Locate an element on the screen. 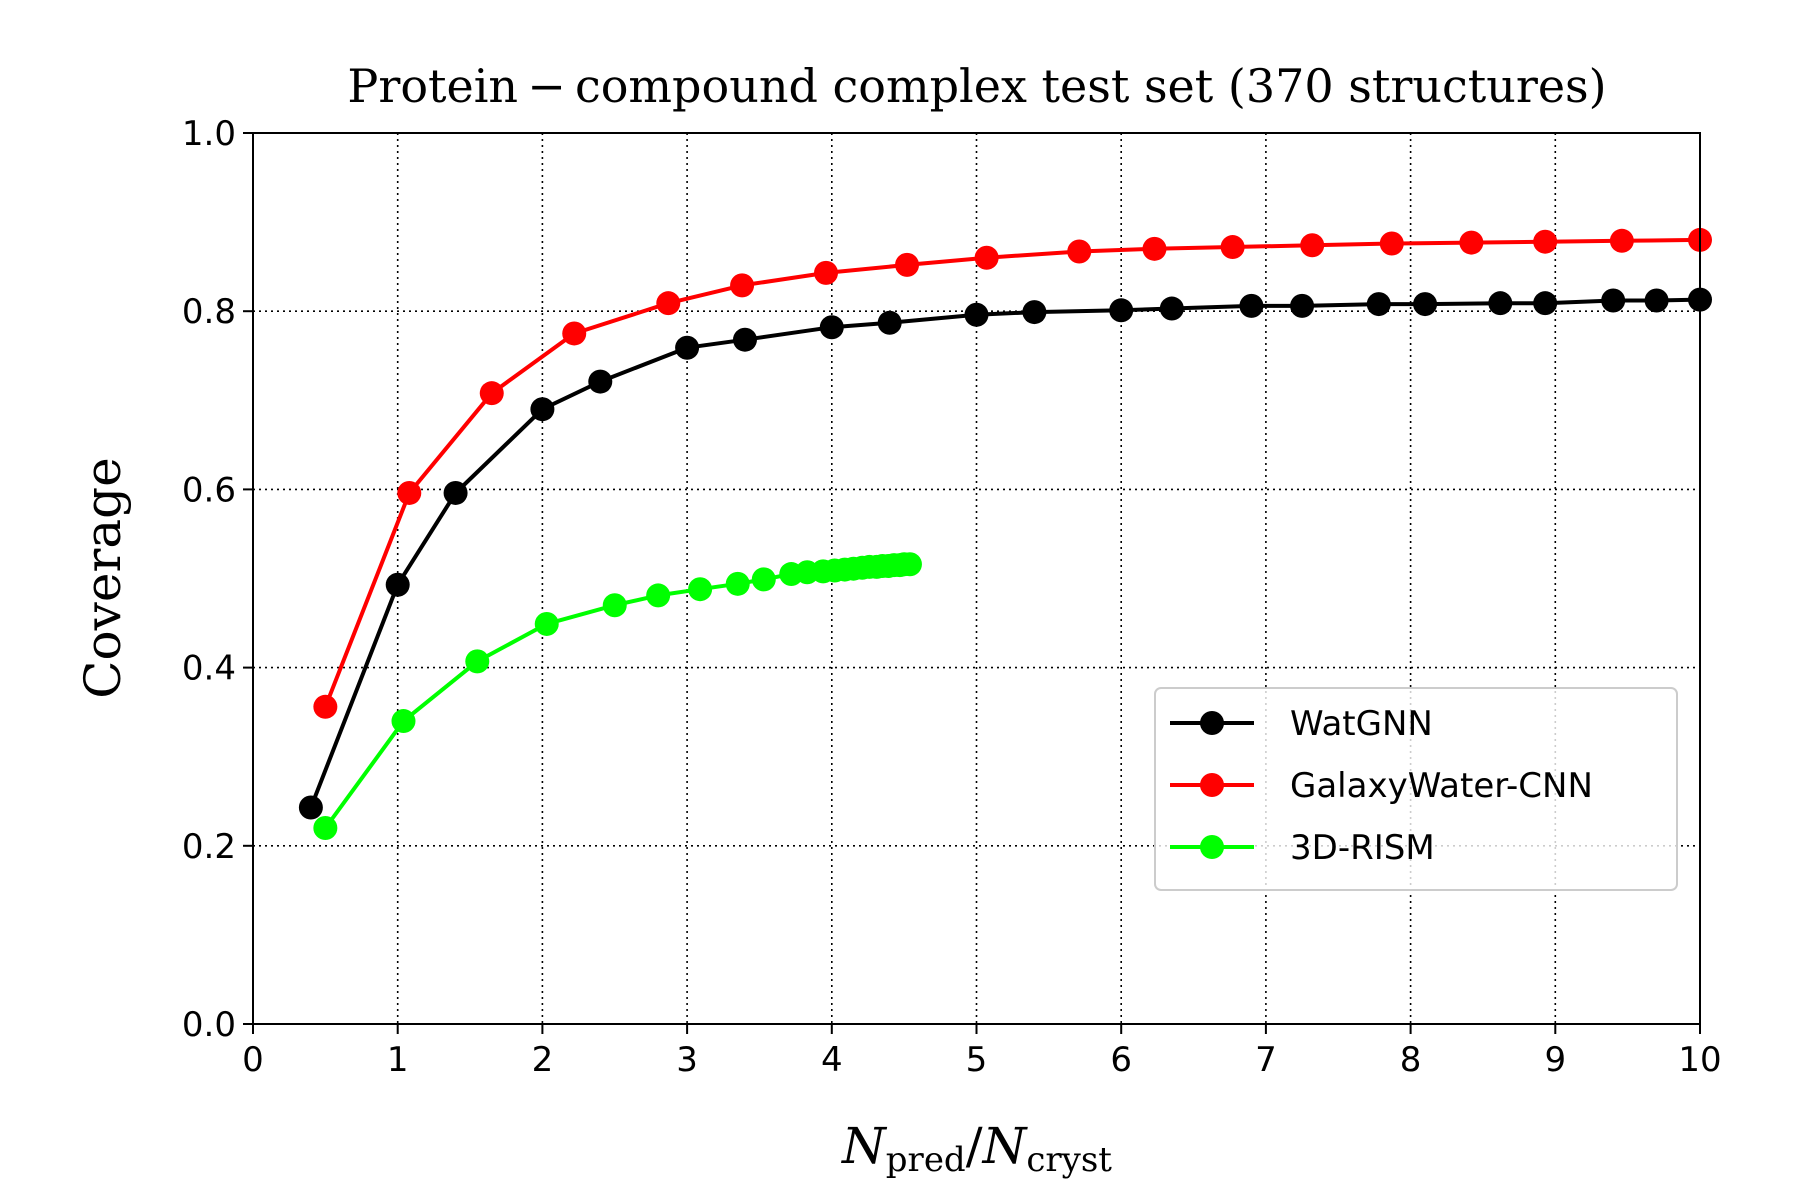 The height and width of the screenshot is (1200, 1800). x-tick-label: 10 is located at coordinates (1699, 1060).